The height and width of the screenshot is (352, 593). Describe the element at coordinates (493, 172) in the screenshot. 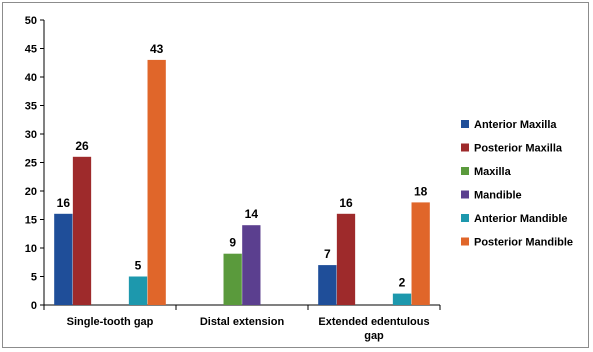

I see `legend-label: Maxilla` at that location.